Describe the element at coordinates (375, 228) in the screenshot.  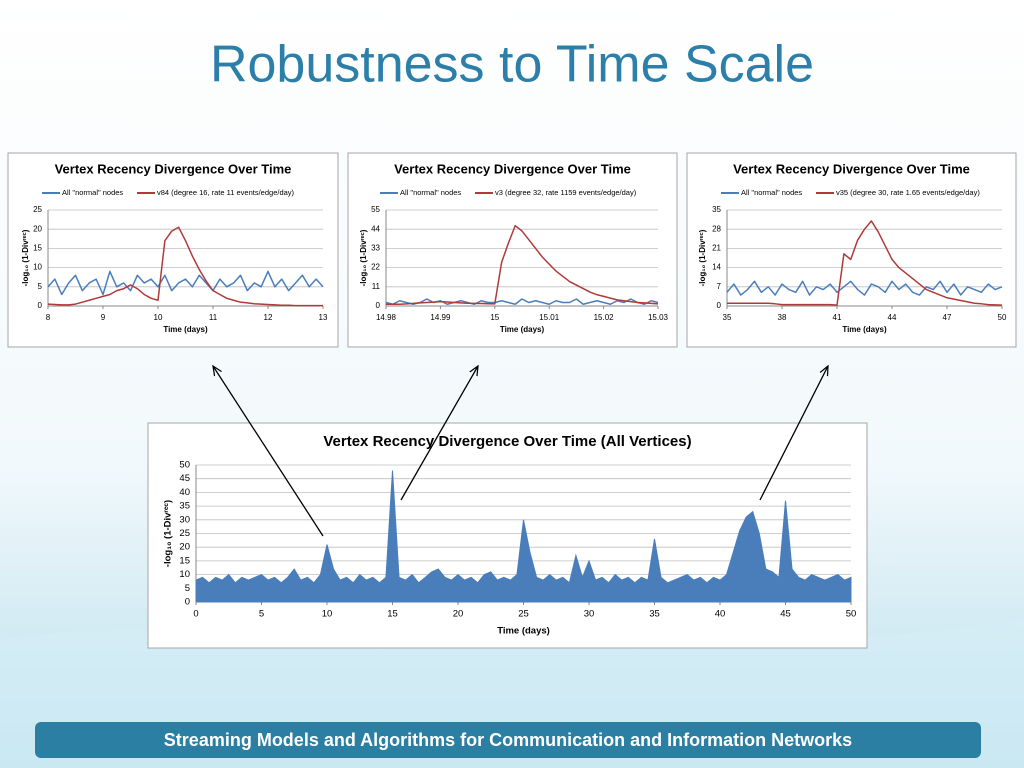
I see `y-tick-label: 44` at that location.